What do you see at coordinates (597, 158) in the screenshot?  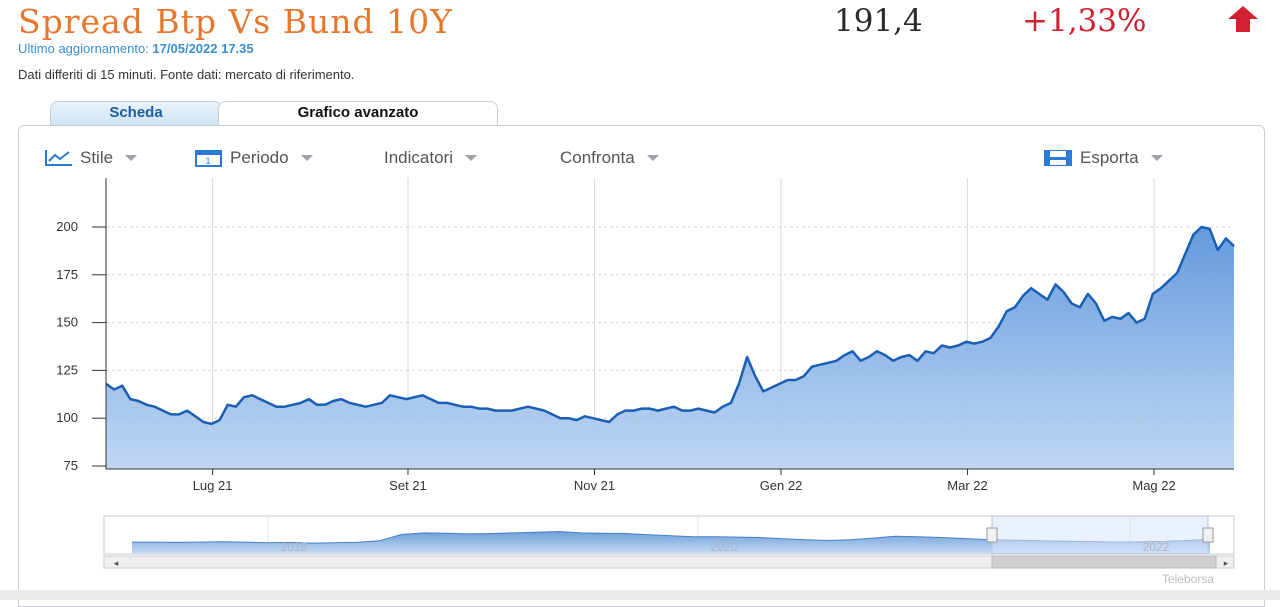 I see `confronta-label: Confronta` at bounding box center [597, 158].